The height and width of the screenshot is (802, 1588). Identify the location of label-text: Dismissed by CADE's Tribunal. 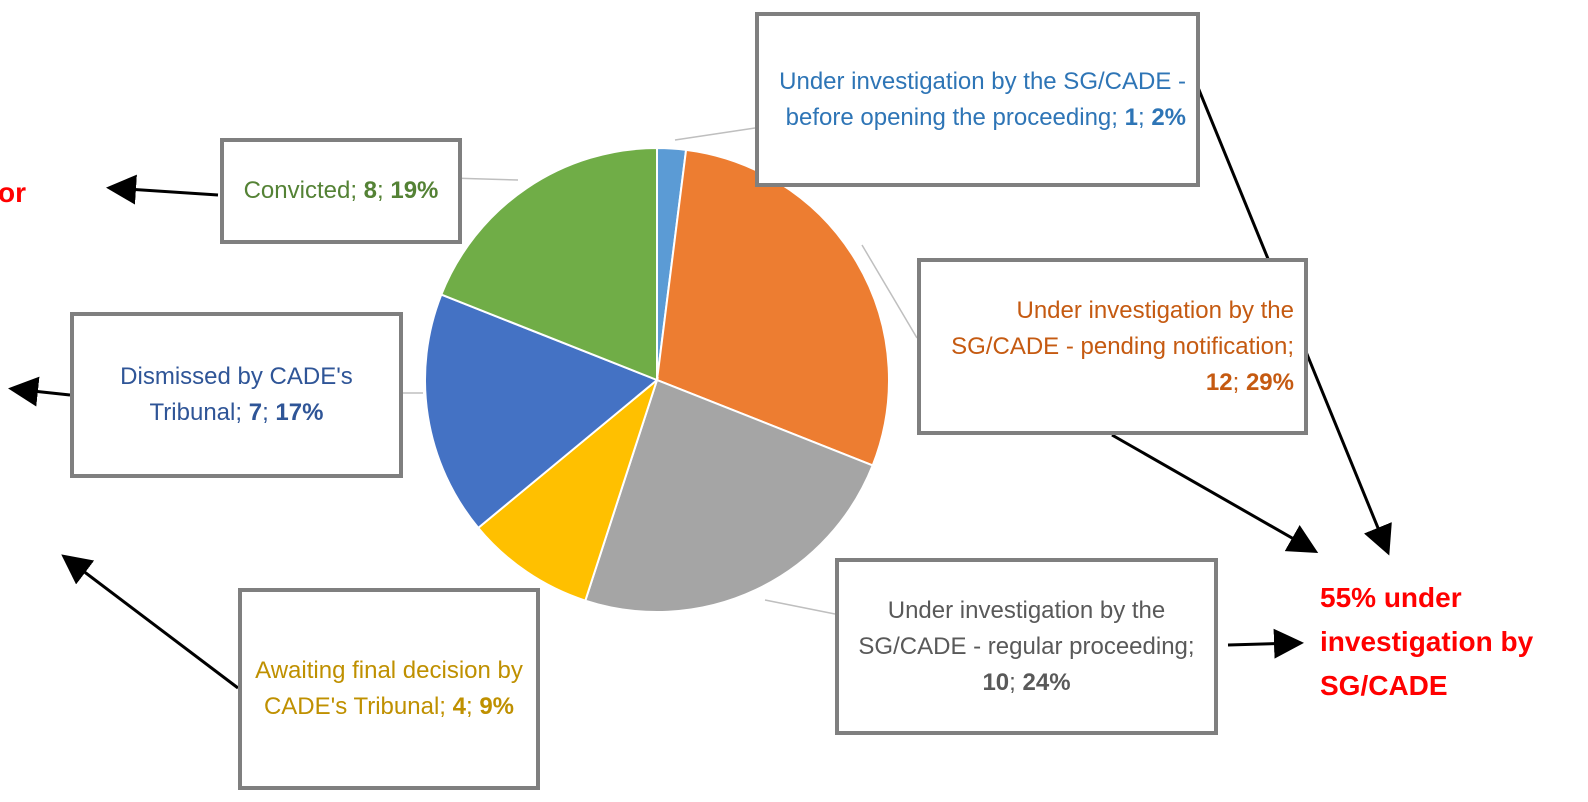
(236, 394).